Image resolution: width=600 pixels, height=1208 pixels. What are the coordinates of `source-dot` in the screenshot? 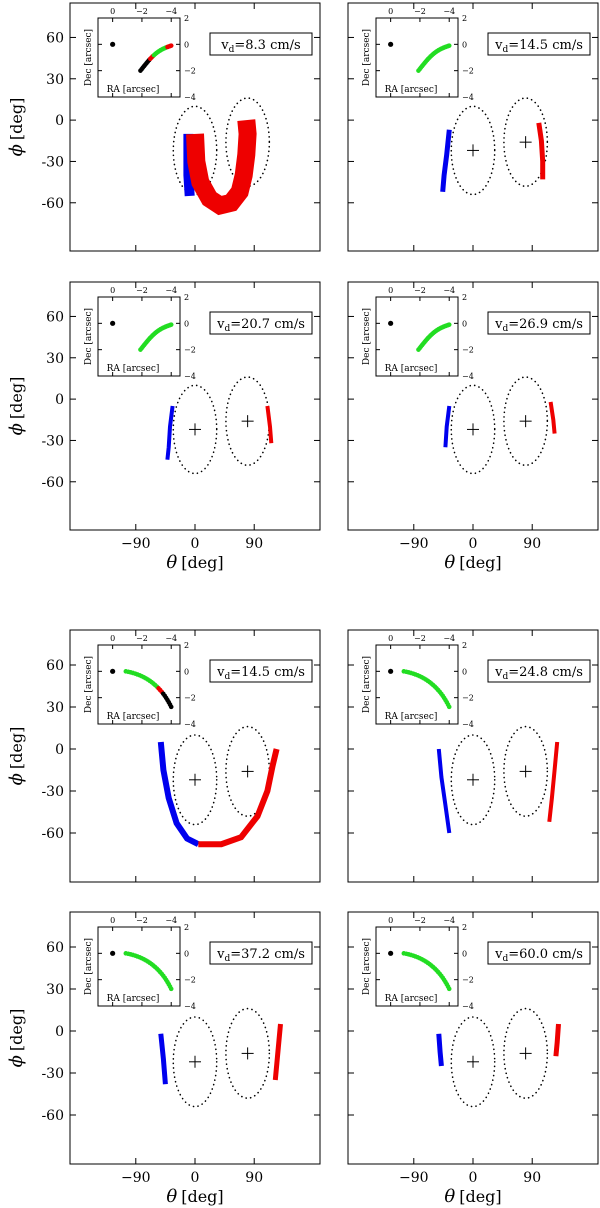 It's located at (391, 671).